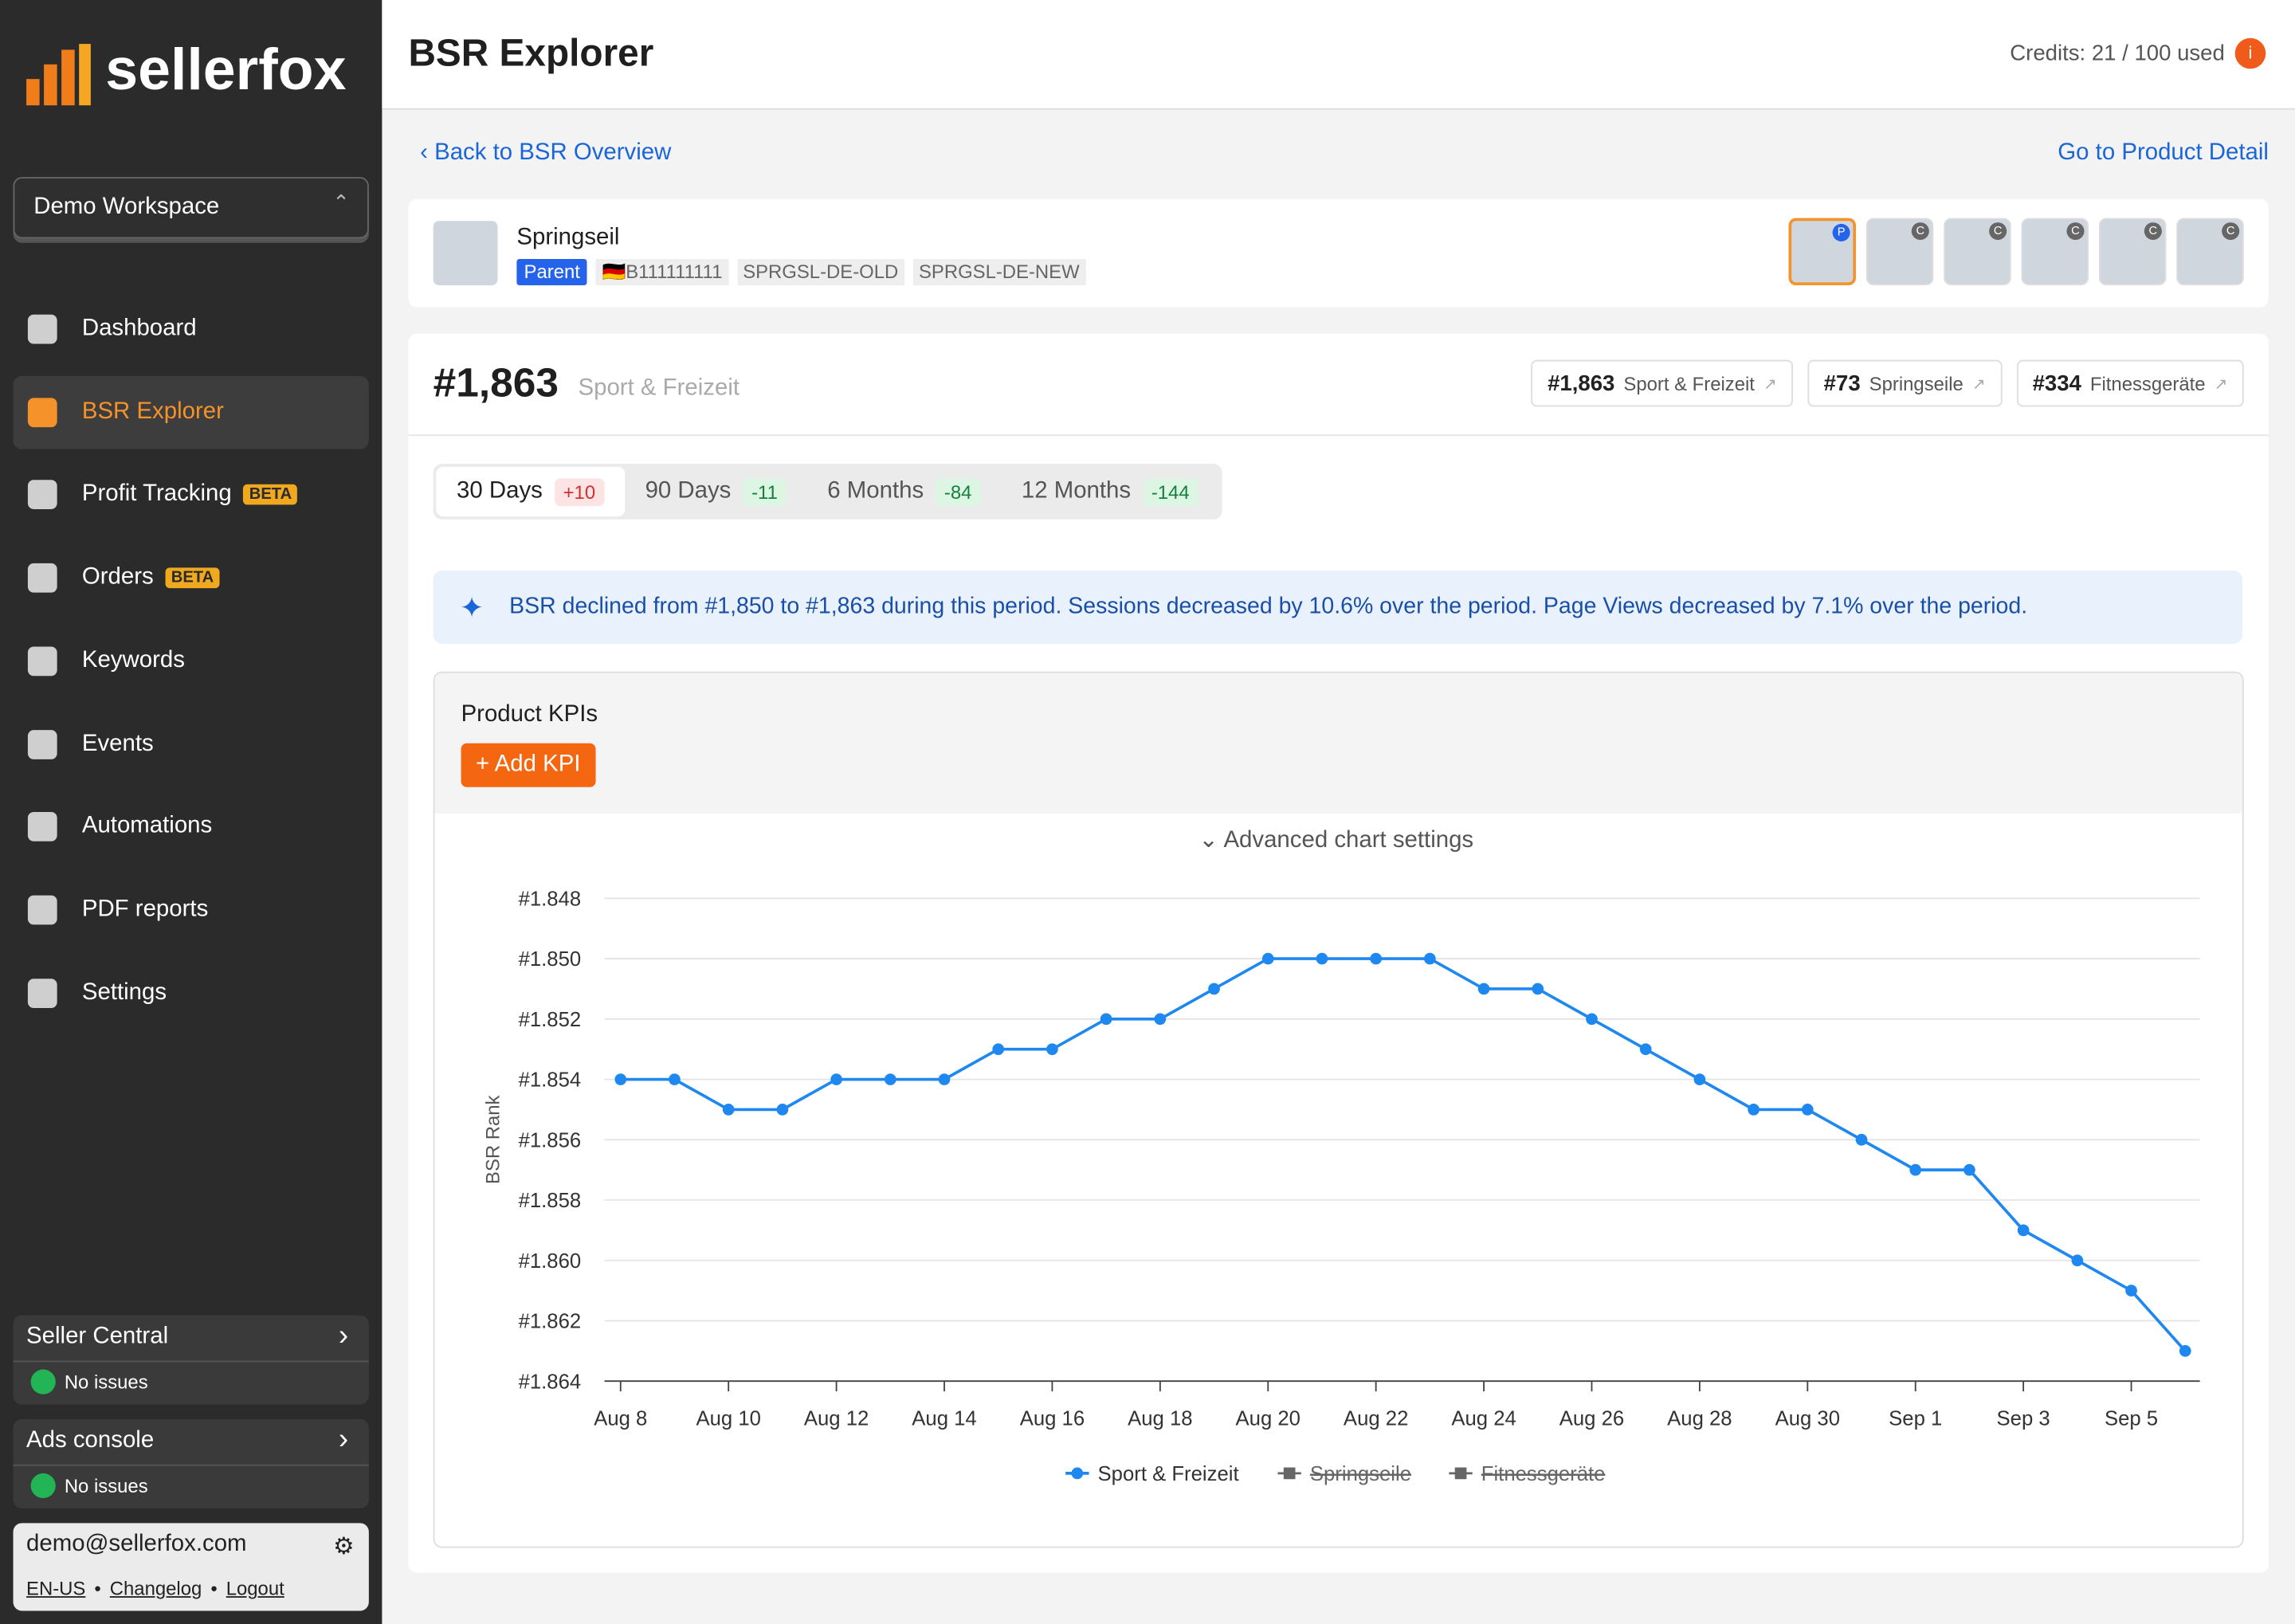 This screenshot has width=2295, height=1624. I want to click on nav-item: Automations, so click(191, 827).